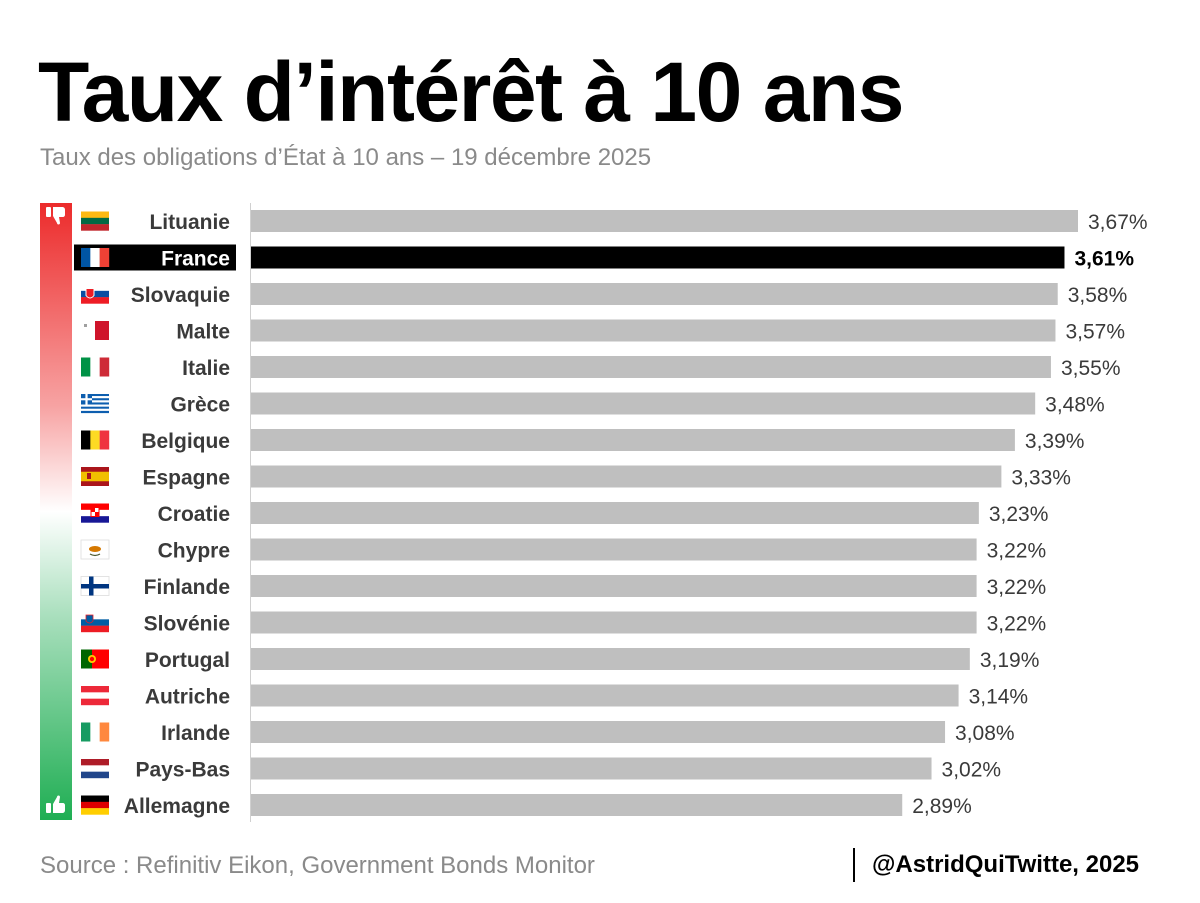 The image size is (1200, 903). I want to click on finland-flag-icon, so click(95, 586).